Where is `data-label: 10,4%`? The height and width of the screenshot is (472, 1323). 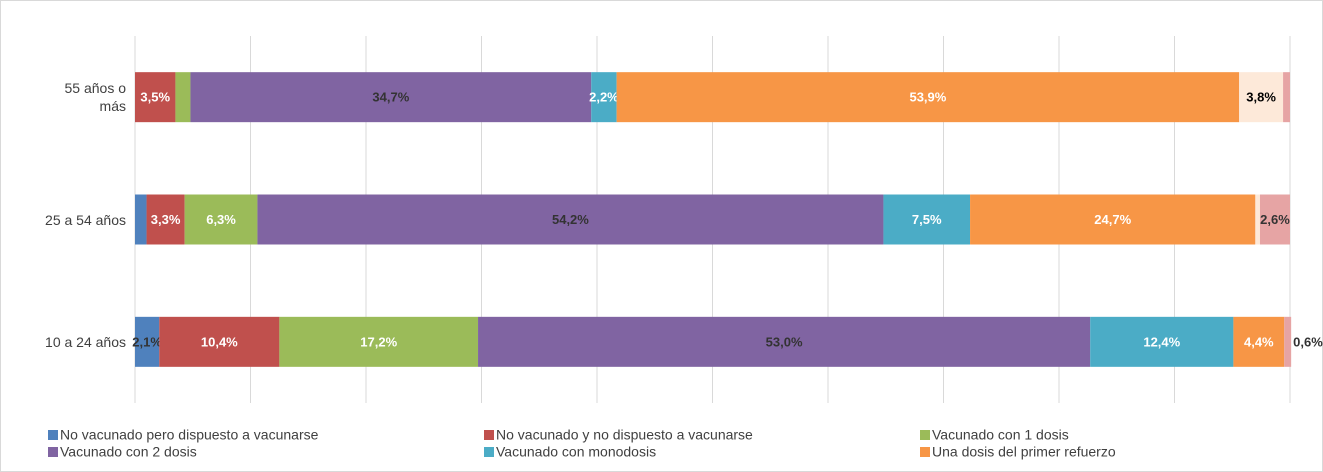 data-label: 10,4% is located at coordinates (219, 341).